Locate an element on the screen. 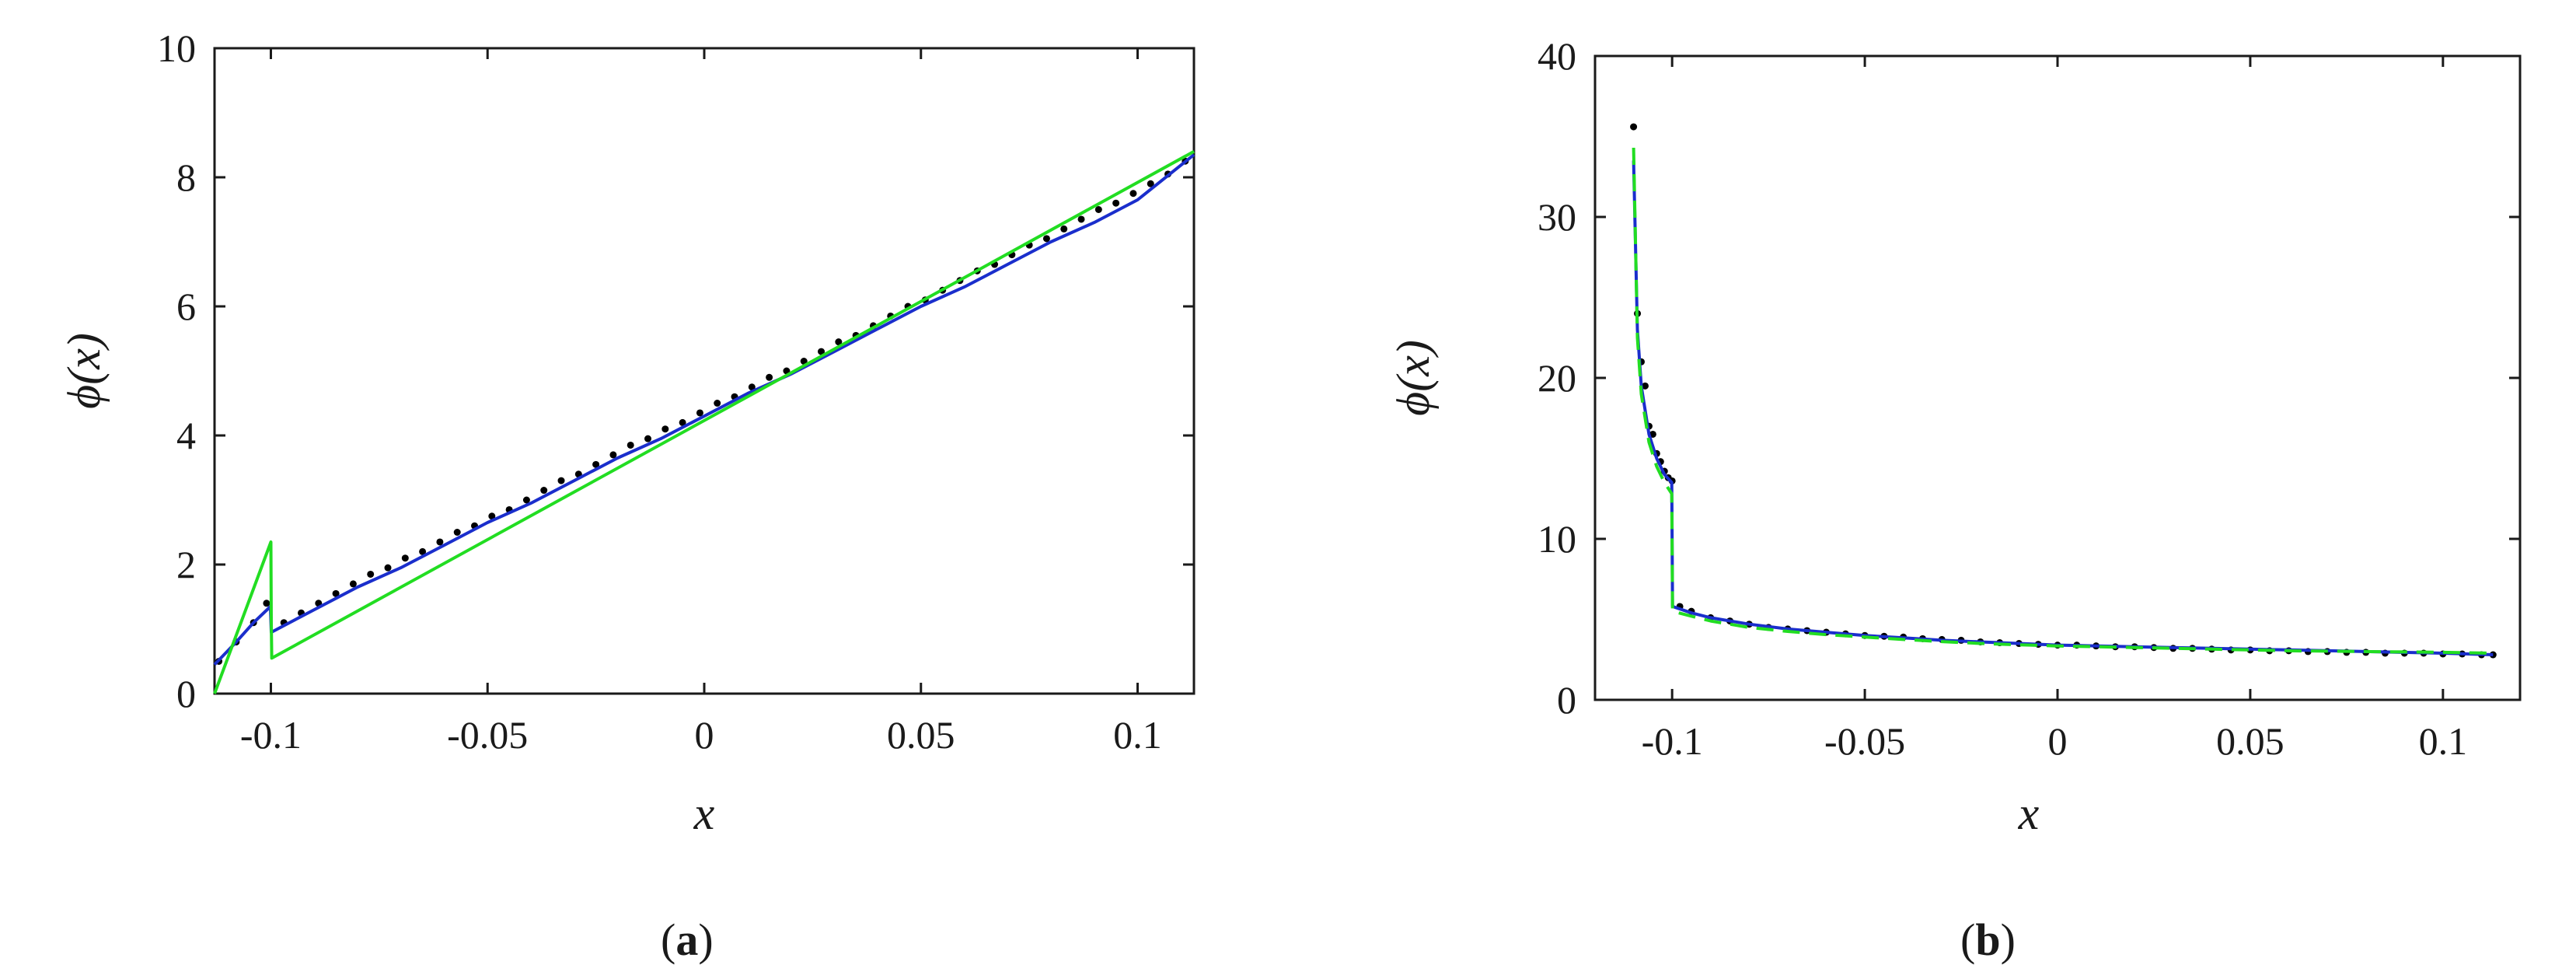 The height and width of the screenshot is (979, 2576). plot-b-ylabel: ϕ(x) is located at coordinates (1413, 378).